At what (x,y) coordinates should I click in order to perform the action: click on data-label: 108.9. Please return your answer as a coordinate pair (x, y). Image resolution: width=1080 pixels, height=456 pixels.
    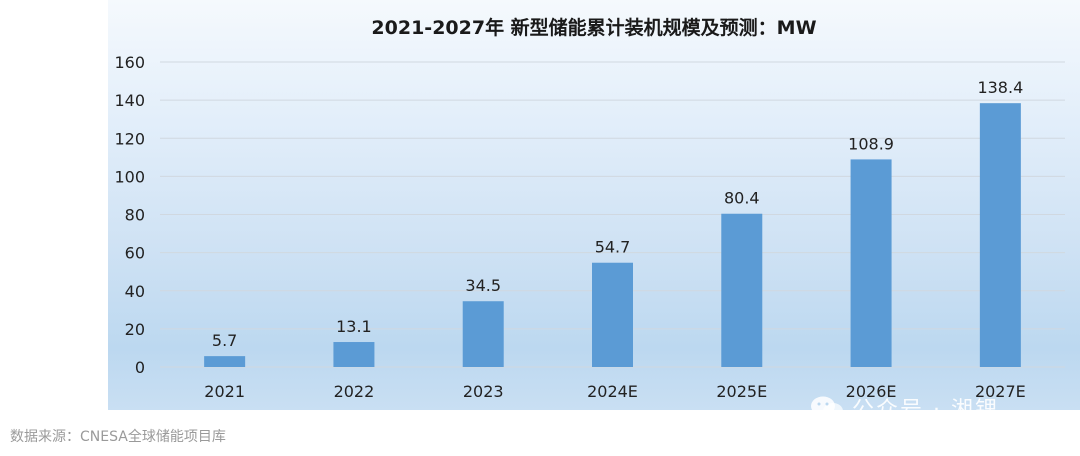
    Looking at the image, I should click on (871, 143).